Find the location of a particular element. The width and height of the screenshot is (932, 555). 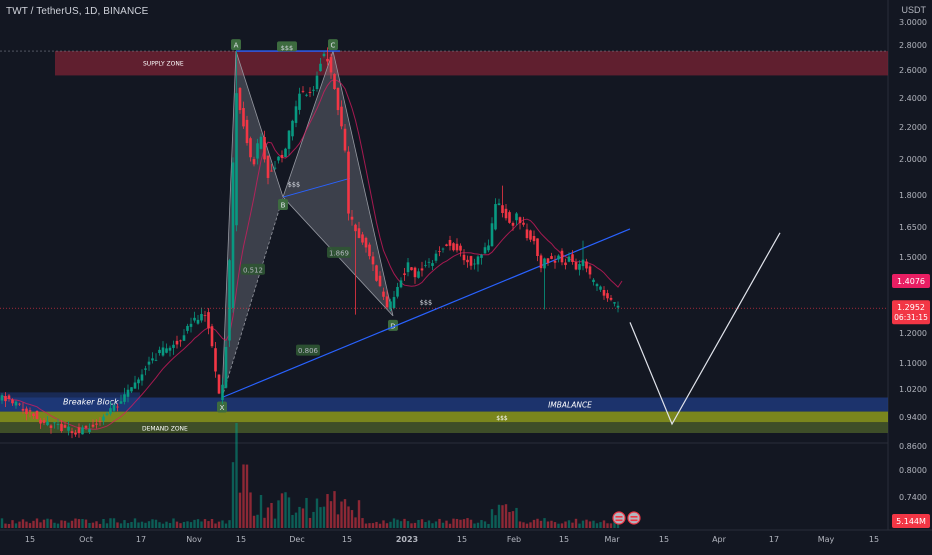

demand-zone-label: DEMAND ZONE is located at coordinates (165, 429).